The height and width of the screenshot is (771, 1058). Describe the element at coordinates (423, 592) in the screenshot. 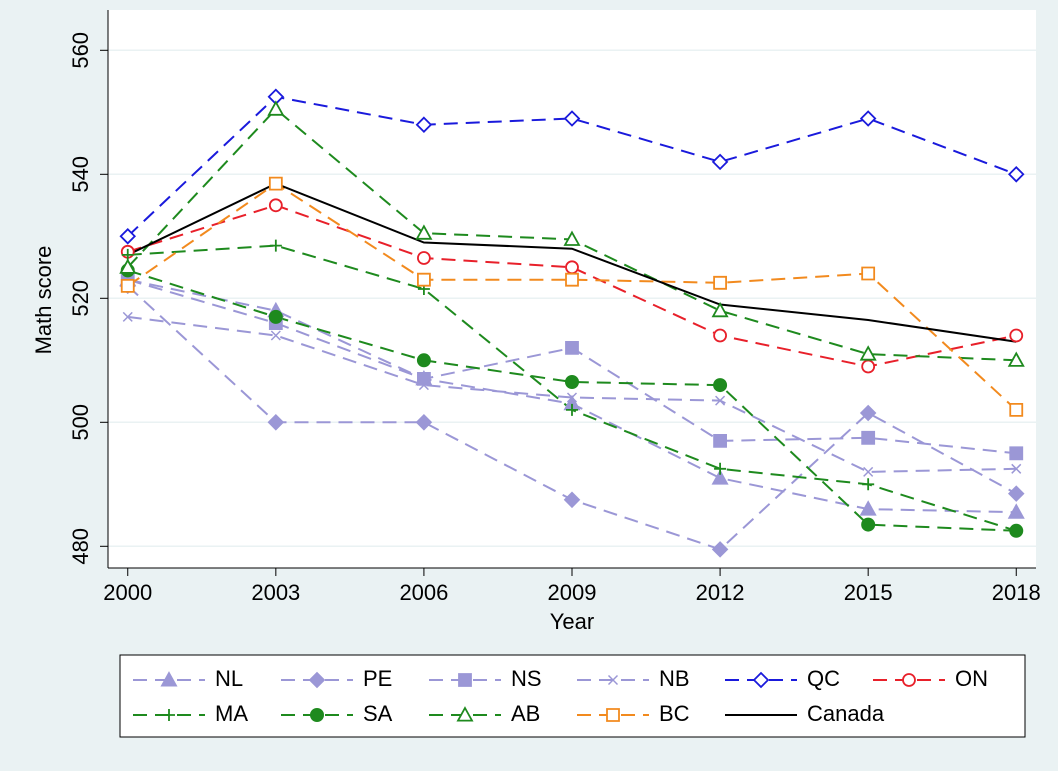

I see `x-tick-label: 2006` at that location.